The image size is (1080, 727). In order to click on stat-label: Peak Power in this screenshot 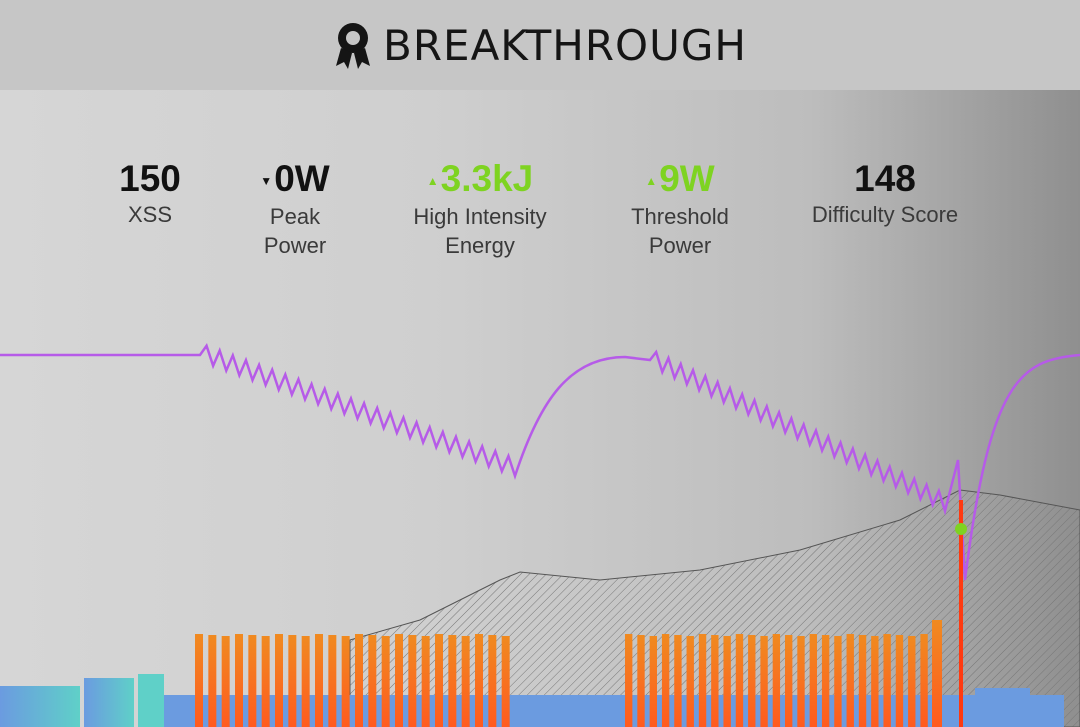, I will do `click(295, 231)`.